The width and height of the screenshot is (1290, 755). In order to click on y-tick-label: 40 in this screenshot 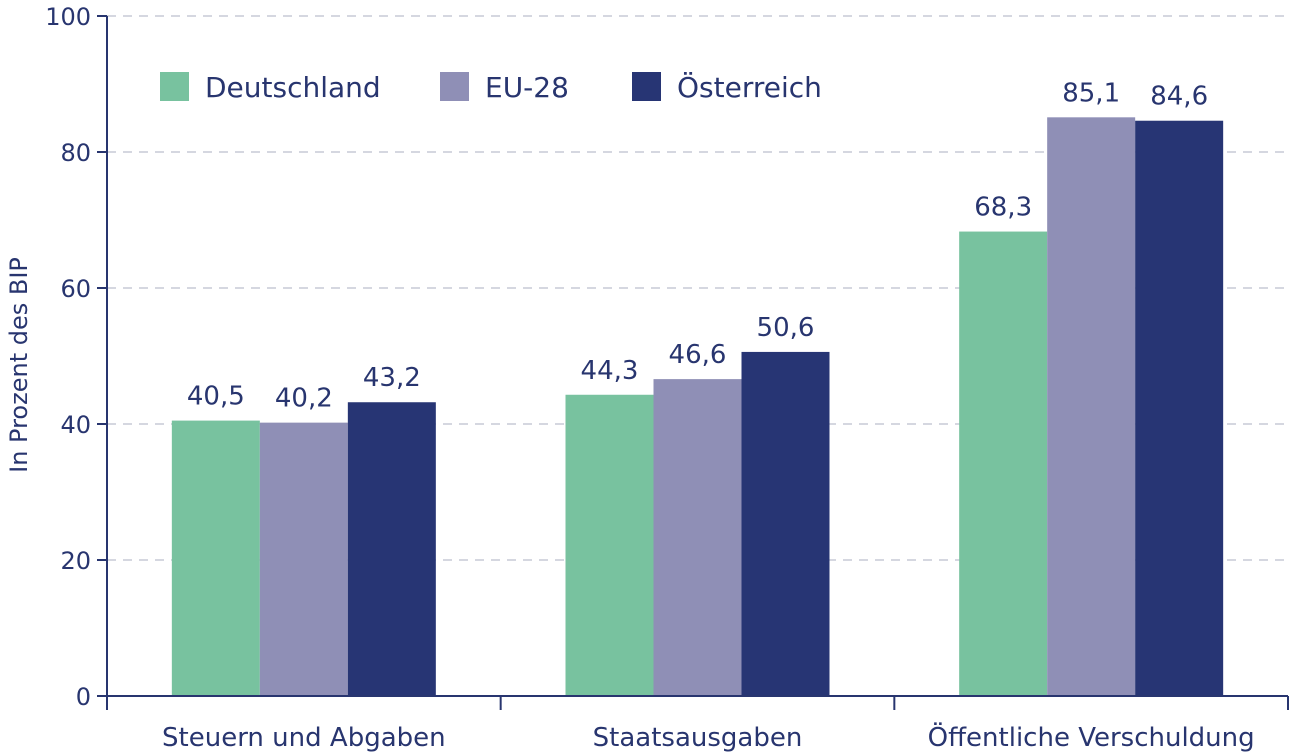, I will do `click(75, 425)`.